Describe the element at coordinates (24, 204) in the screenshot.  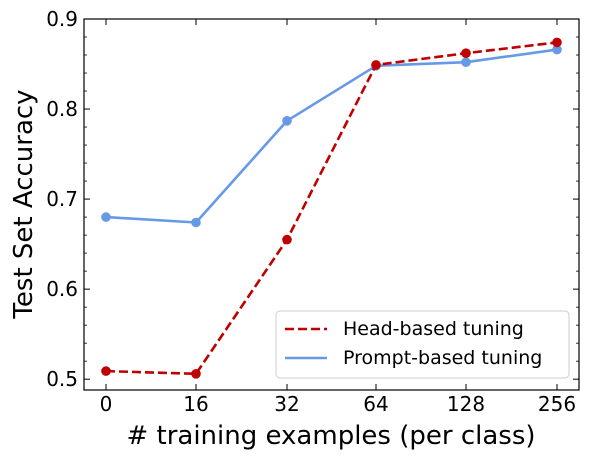
I see `y-axis-title: Test Set Accuracy` at that location.